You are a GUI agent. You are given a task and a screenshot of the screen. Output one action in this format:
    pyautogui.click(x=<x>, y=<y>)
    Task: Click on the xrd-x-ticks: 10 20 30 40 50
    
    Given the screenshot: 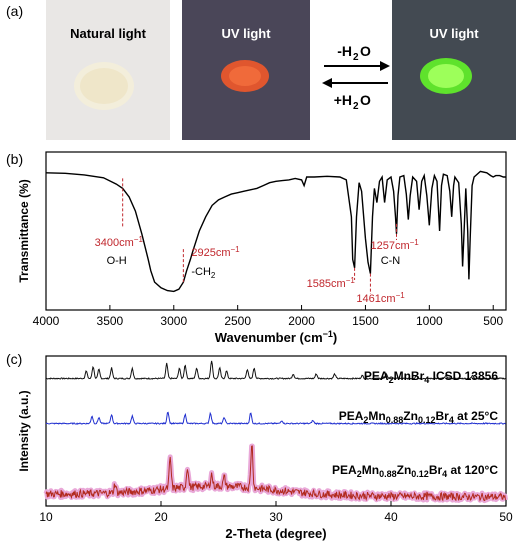 What is the action you would take?
    pyautogui.click(x=276, y=512)
    